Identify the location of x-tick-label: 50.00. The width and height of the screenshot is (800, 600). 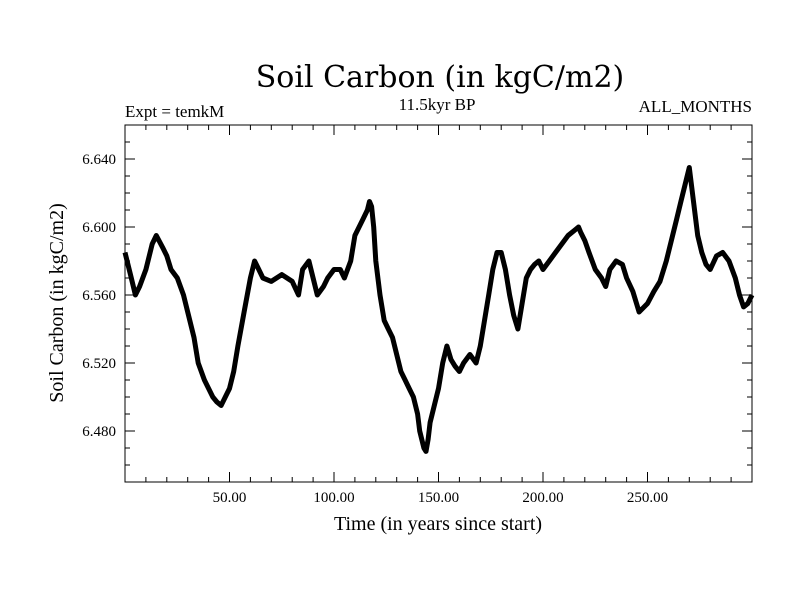
(230, 498).